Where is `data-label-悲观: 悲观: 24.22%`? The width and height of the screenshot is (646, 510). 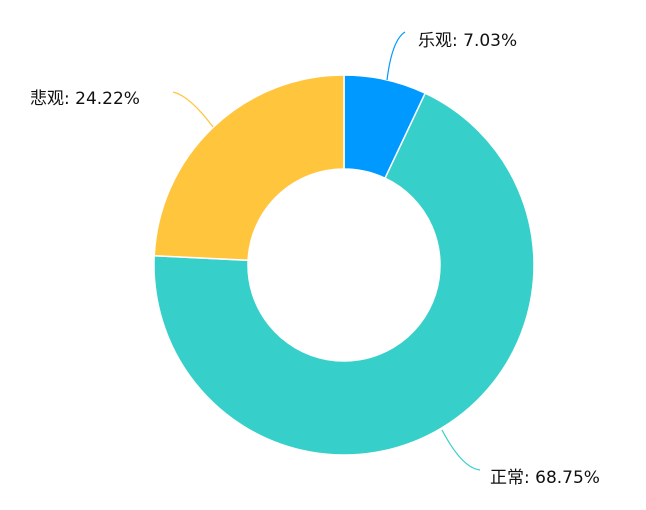 data-label-悲观: 悲观: 24.22% is located at coordinates (85, 99).